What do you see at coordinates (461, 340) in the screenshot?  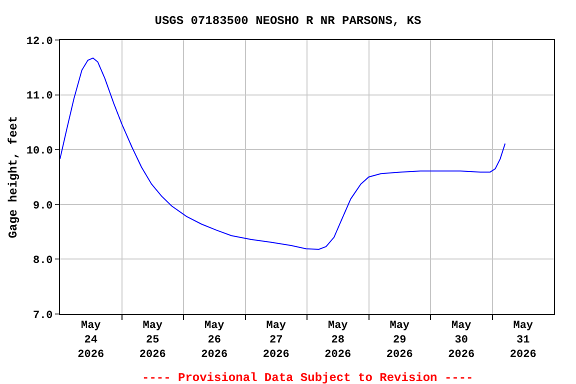 I see `x-tick-label: May 30 2026` at bounding box center [461, 340].